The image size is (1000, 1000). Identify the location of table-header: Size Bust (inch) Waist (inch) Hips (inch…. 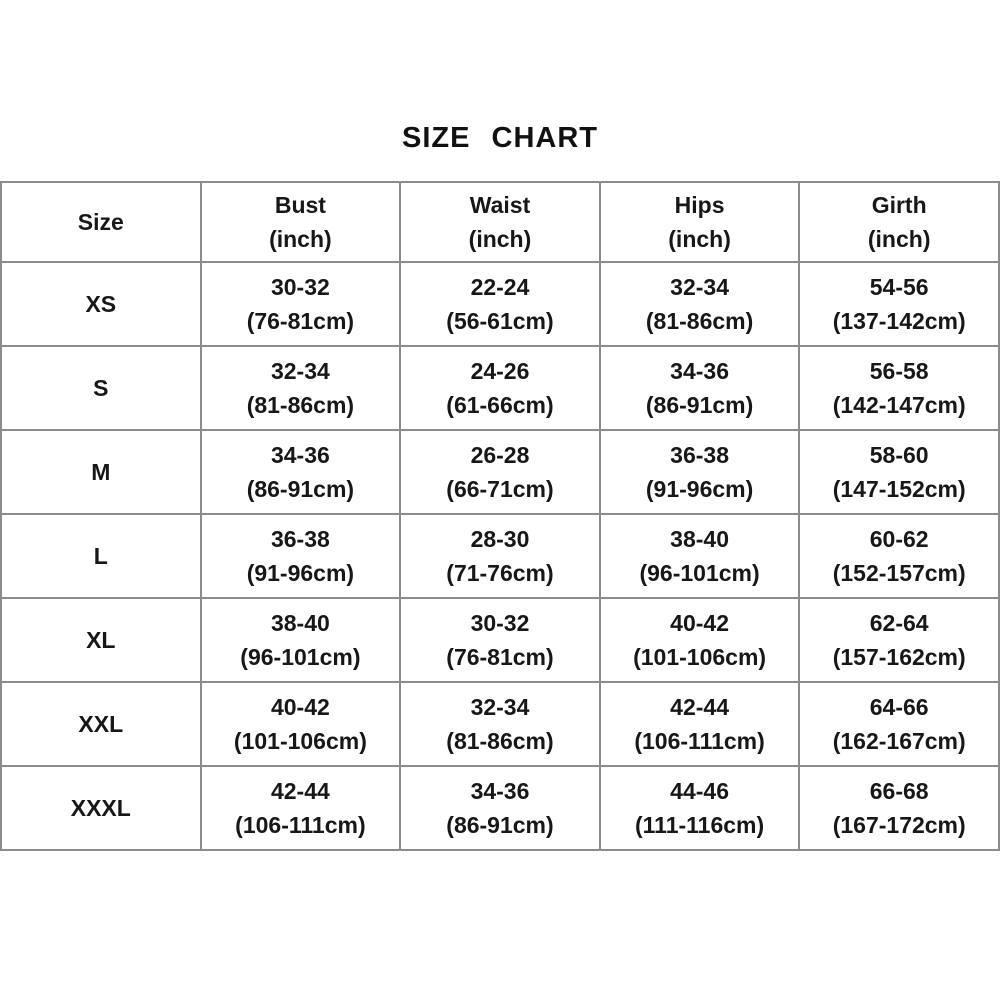
(500, 222).